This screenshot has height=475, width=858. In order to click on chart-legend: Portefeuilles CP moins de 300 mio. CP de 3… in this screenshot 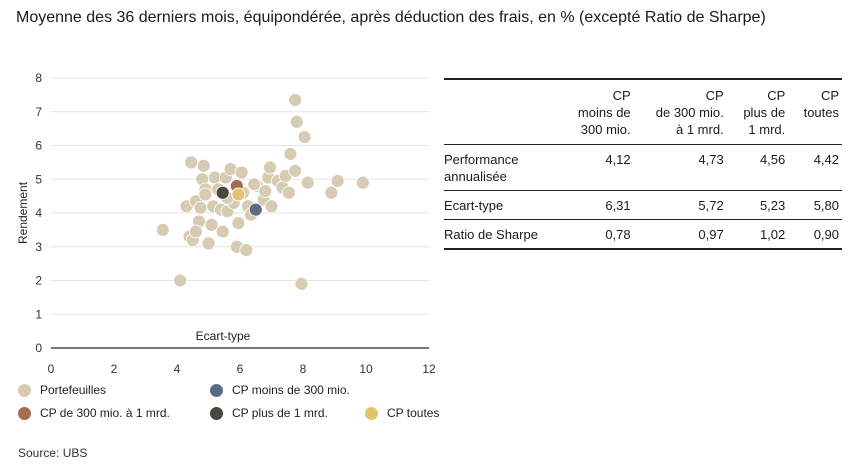, I will do `click(233, 408)`.